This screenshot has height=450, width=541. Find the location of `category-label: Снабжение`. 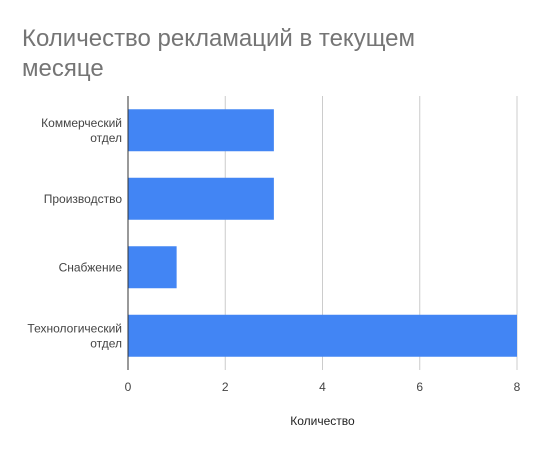

category-label: Снабжение is located at coordinates (91, 267).